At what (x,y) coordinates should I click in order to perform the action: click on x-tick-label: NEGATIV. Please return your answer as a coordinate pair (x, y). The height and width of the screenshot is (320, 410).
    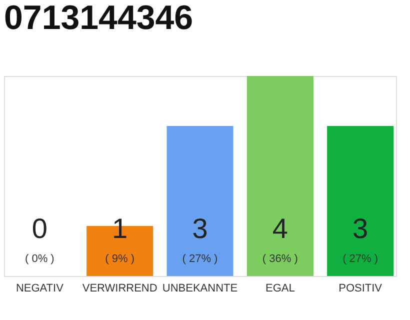
    Looking at the image, I should click on (40, 288).